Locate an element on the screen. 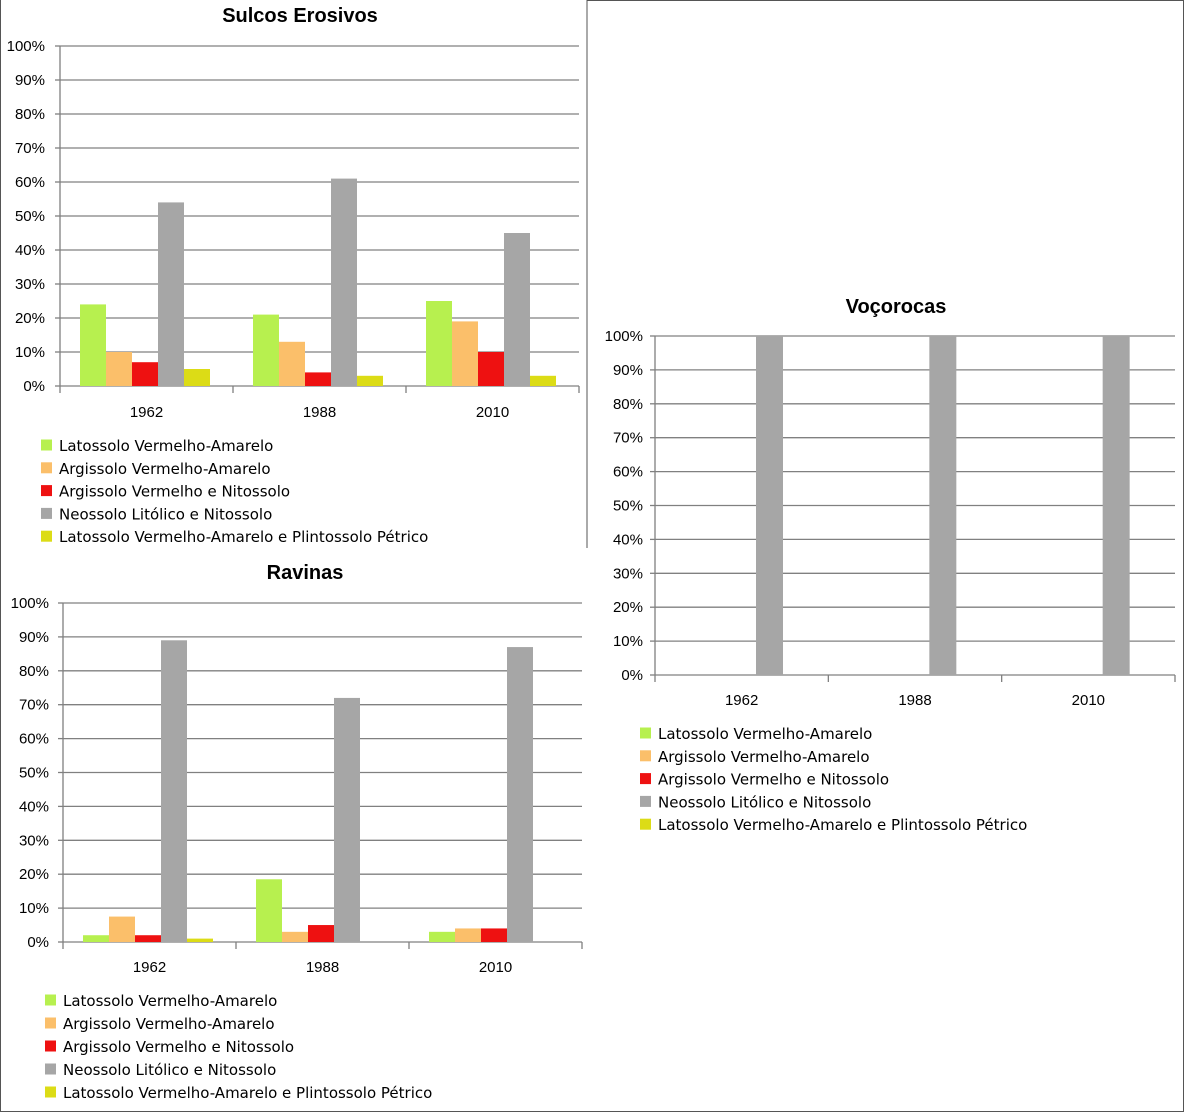  ravinas-category-label: 1962 is located at coordinates (149, 967).